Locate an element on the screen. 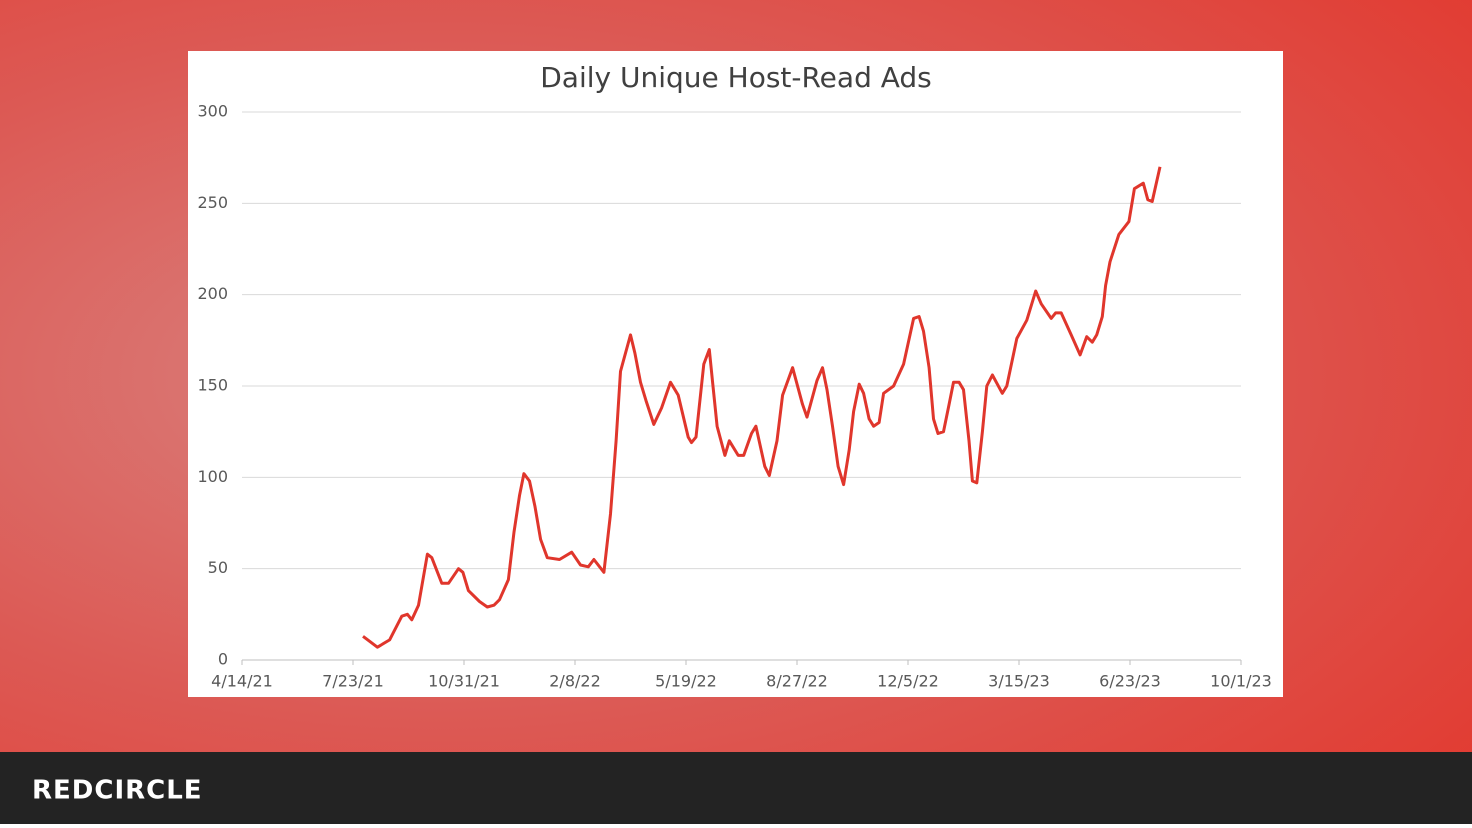 The height and width of the screenshot is (828, 1472). x-tick-label: 5/19/22 is located at coordinates (686, 681).